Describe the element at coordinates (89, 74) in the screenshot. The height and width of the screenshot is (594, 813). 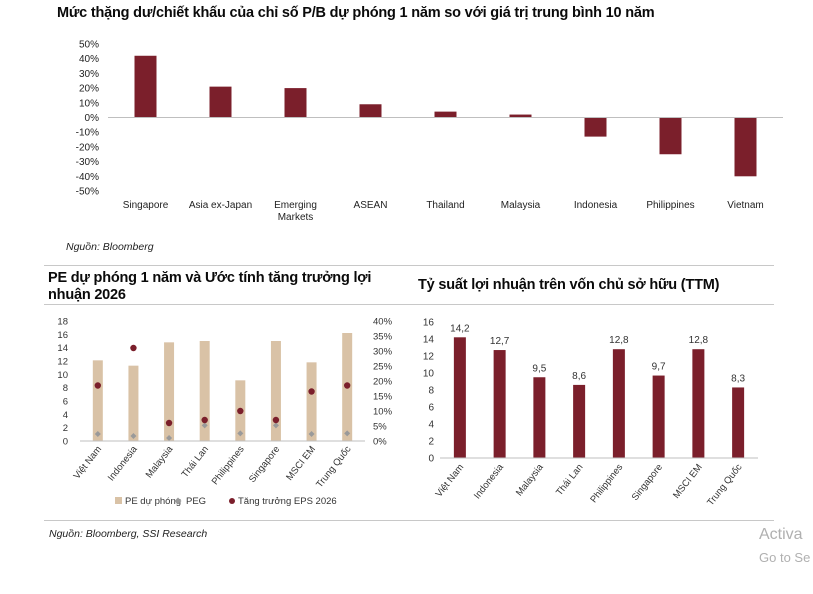
I see `y-tick-label: 30%` at that location.